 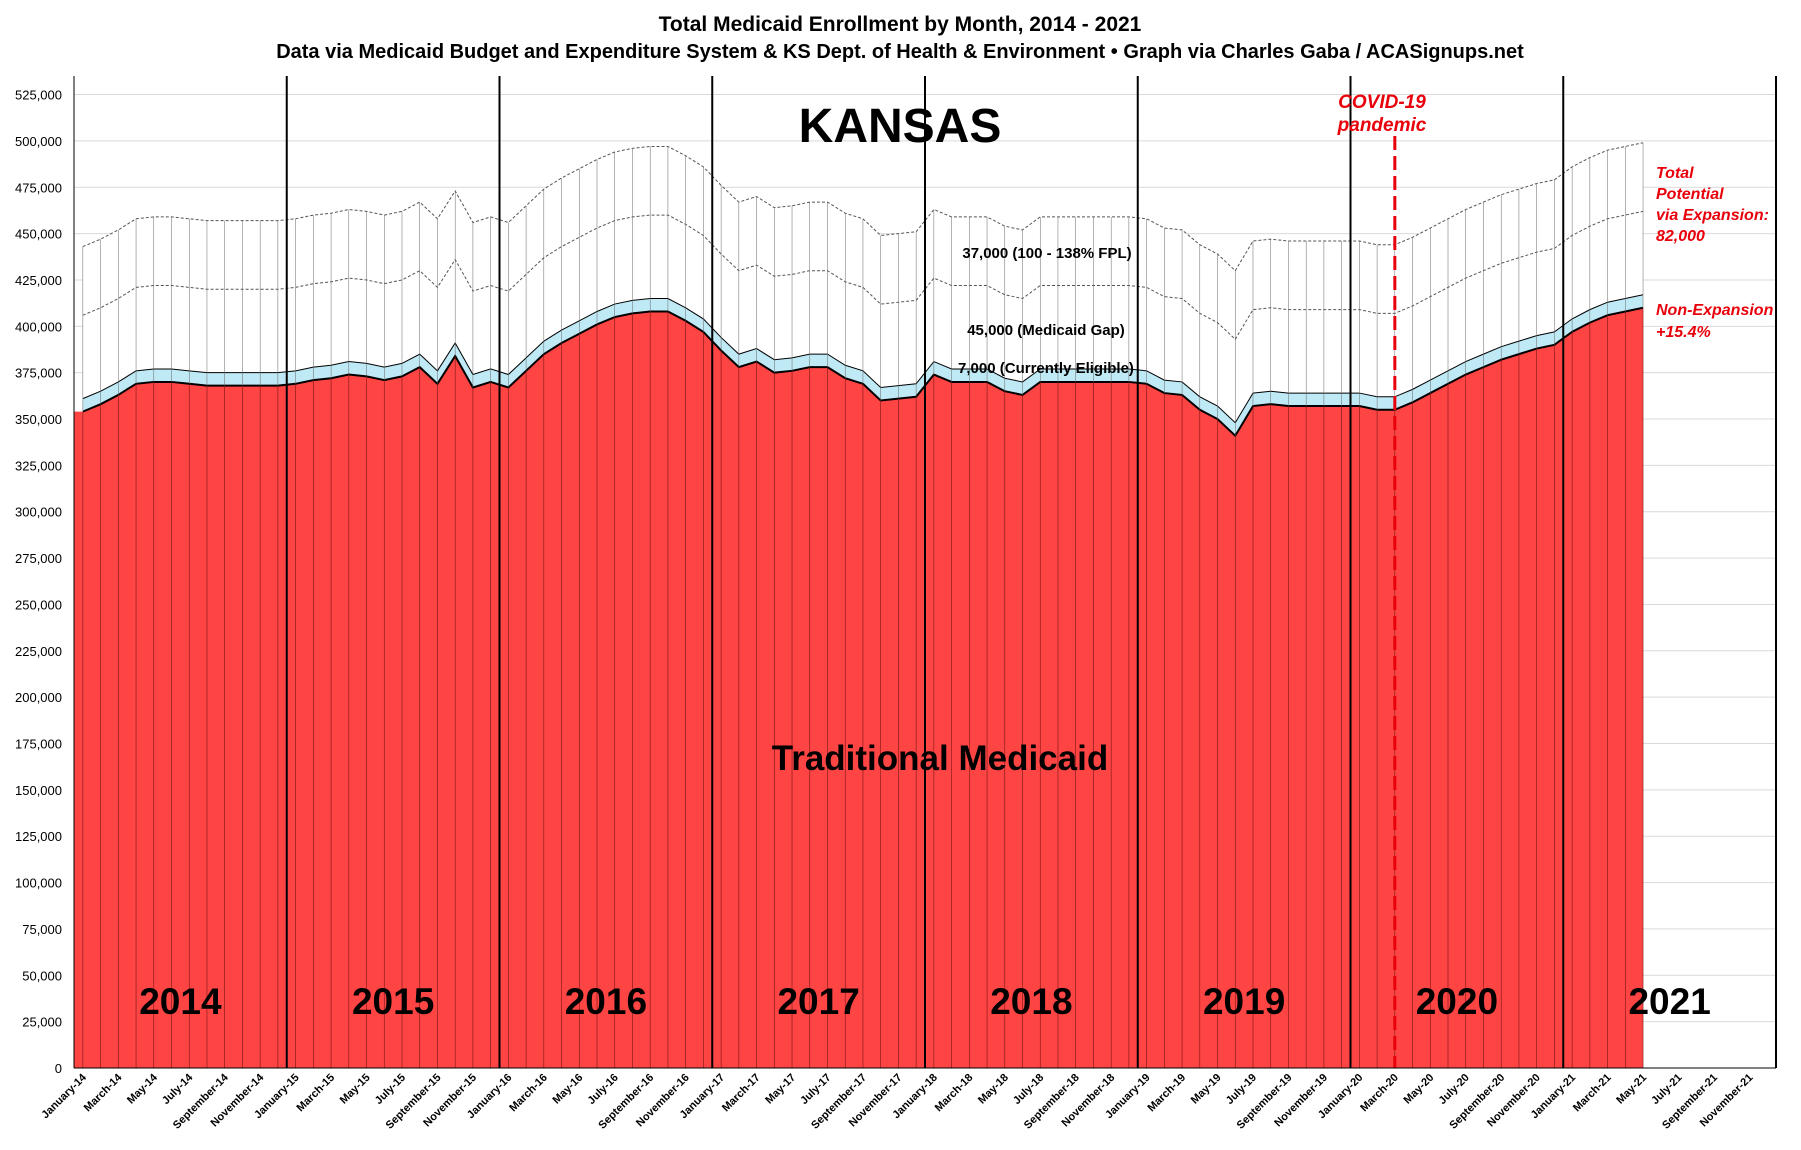 What do you see at coordinates (1382, 102) in the screenshot?
I see `covid-label-line1: COVID-19` at bounding box center [1382, 102].